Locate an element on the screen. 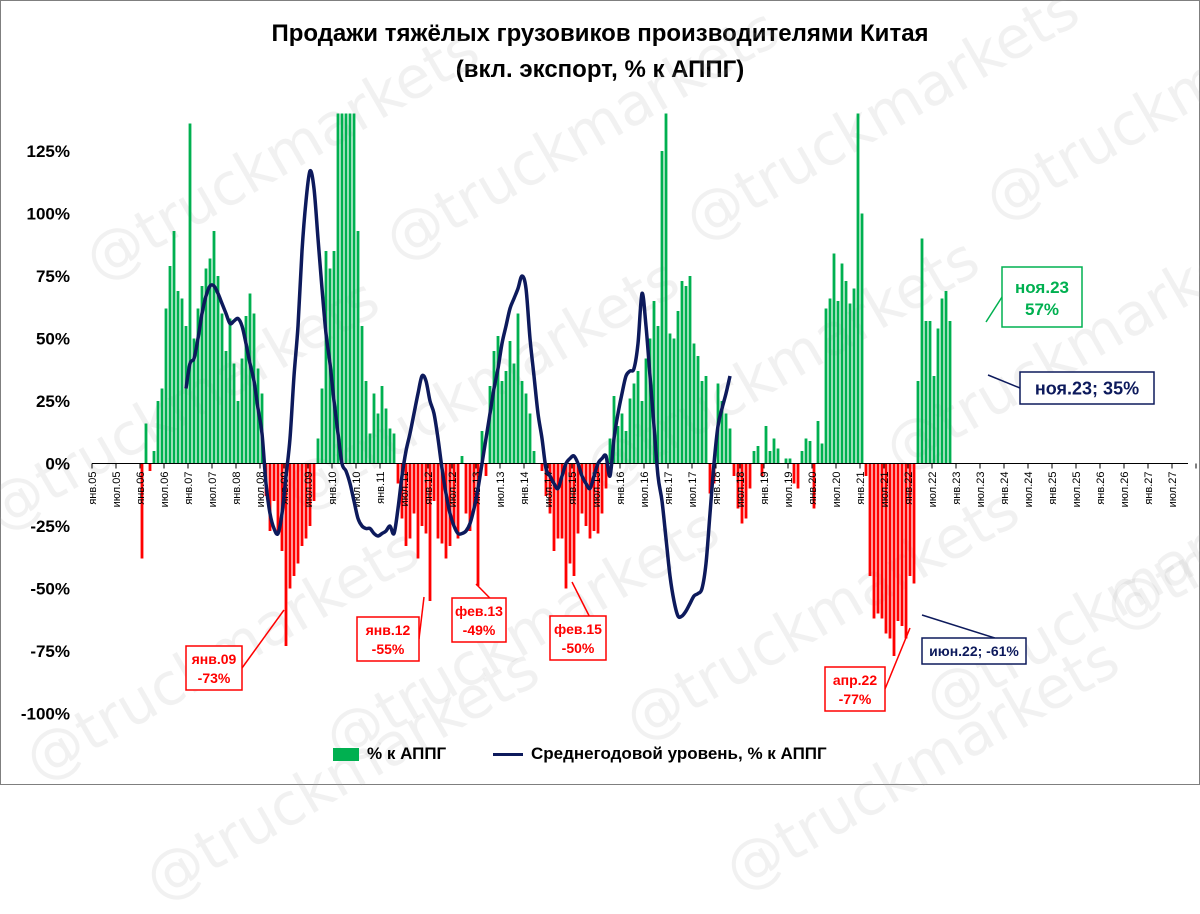 This screenshot has width=1200, height=914. callout-2: фев.13 -49% is located at coordinates (479, 613).